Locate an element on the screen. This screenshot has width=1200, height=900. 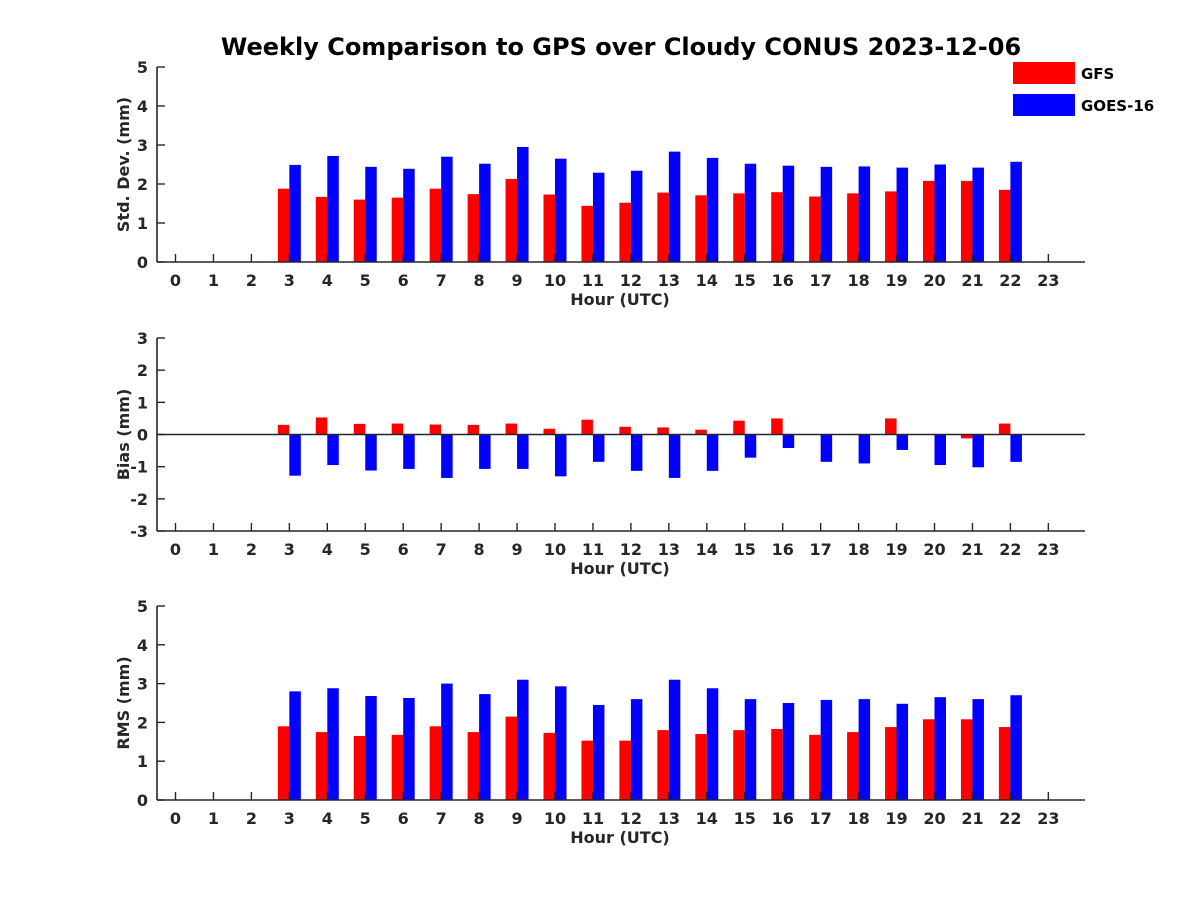
panel2-x-tick-label: 18 is located at coordinates (858, 818).